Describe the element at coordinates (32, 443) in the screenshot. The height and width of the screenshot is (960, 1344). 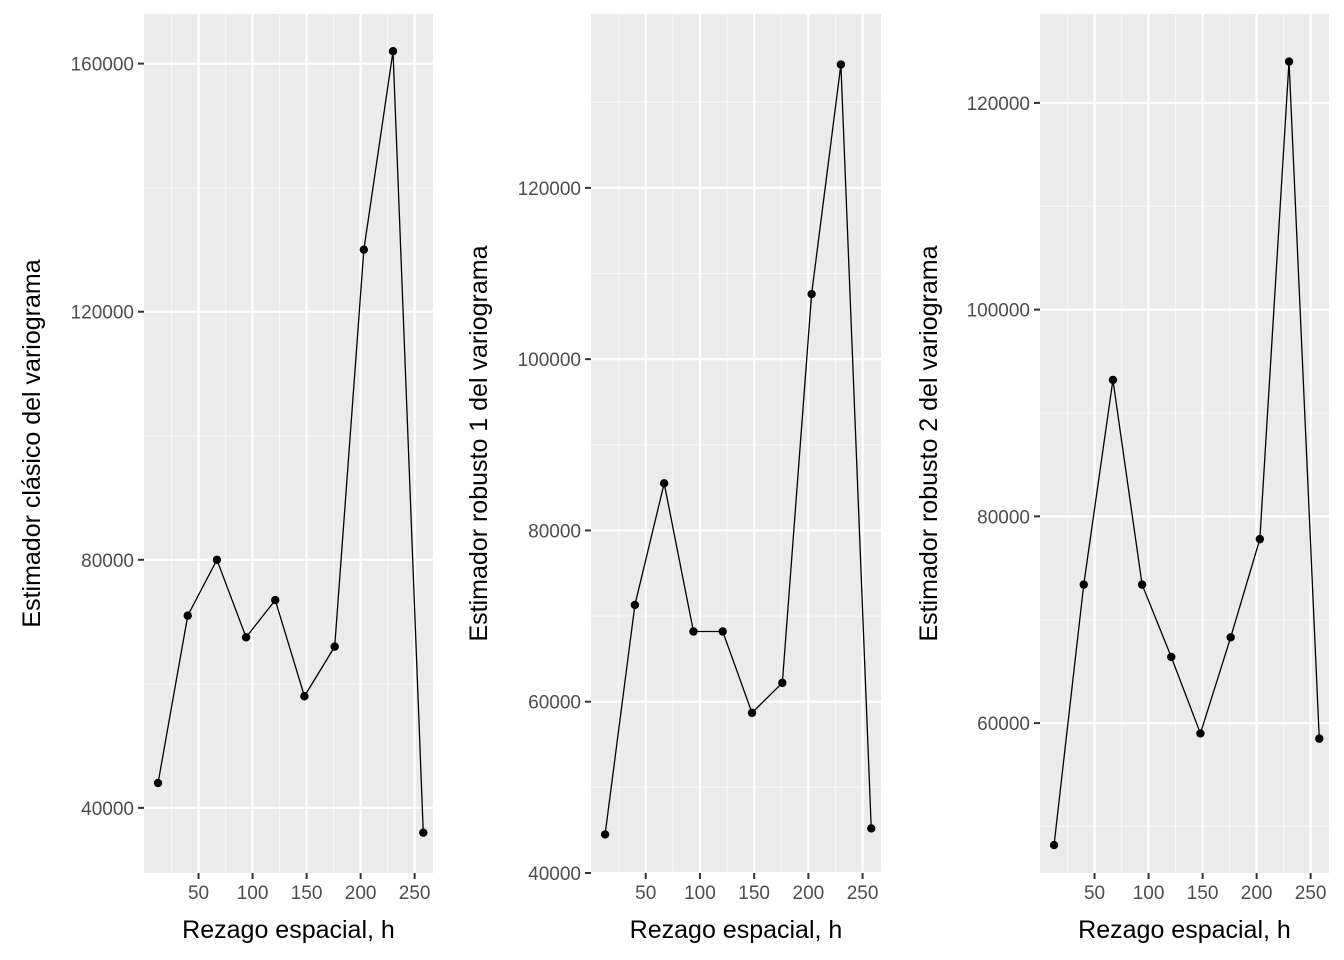
I see `y-axis-title: Estimador clásico del variograma` at that location.